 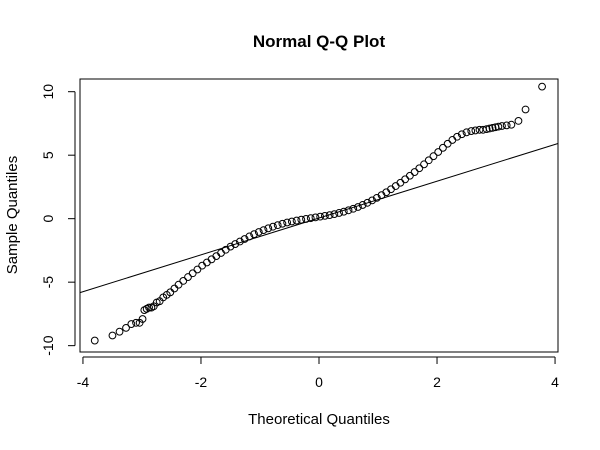 I want to click on x-tick-label: 4, so click(x=555, y=382).